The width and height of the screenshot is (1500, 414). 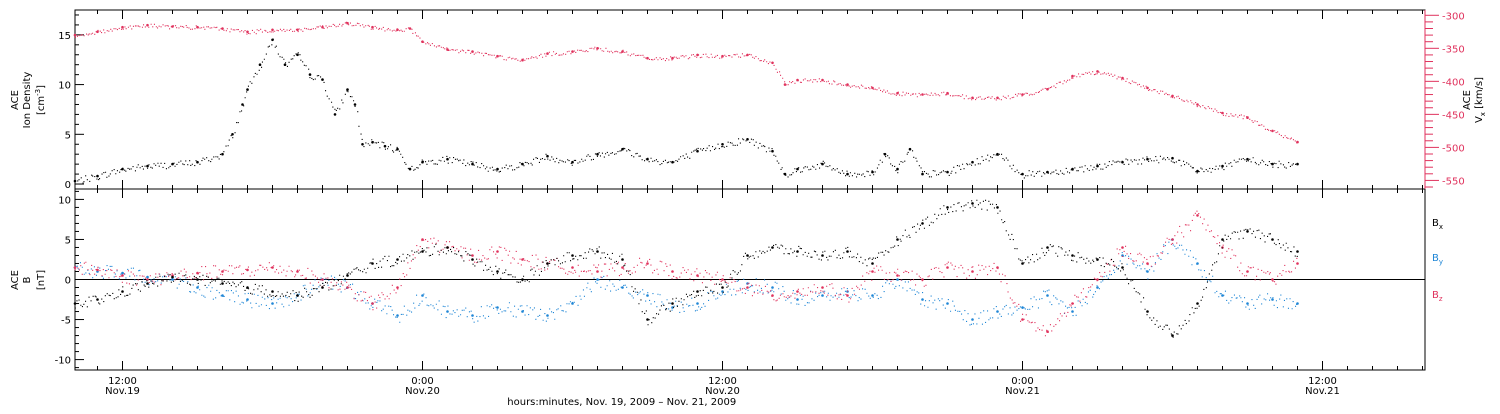 What do you see at coordinates (122, 381) in the screenshot?
I see `x-tick-time-label: 12:00` at bounding box center [122, 381].